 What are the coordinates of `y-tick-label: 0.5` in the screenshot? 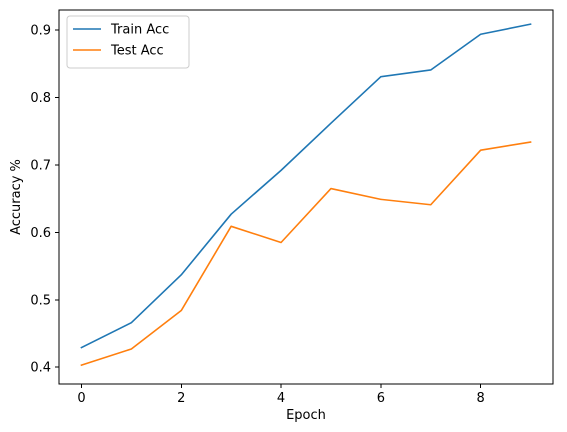 It's located at (40, 300).